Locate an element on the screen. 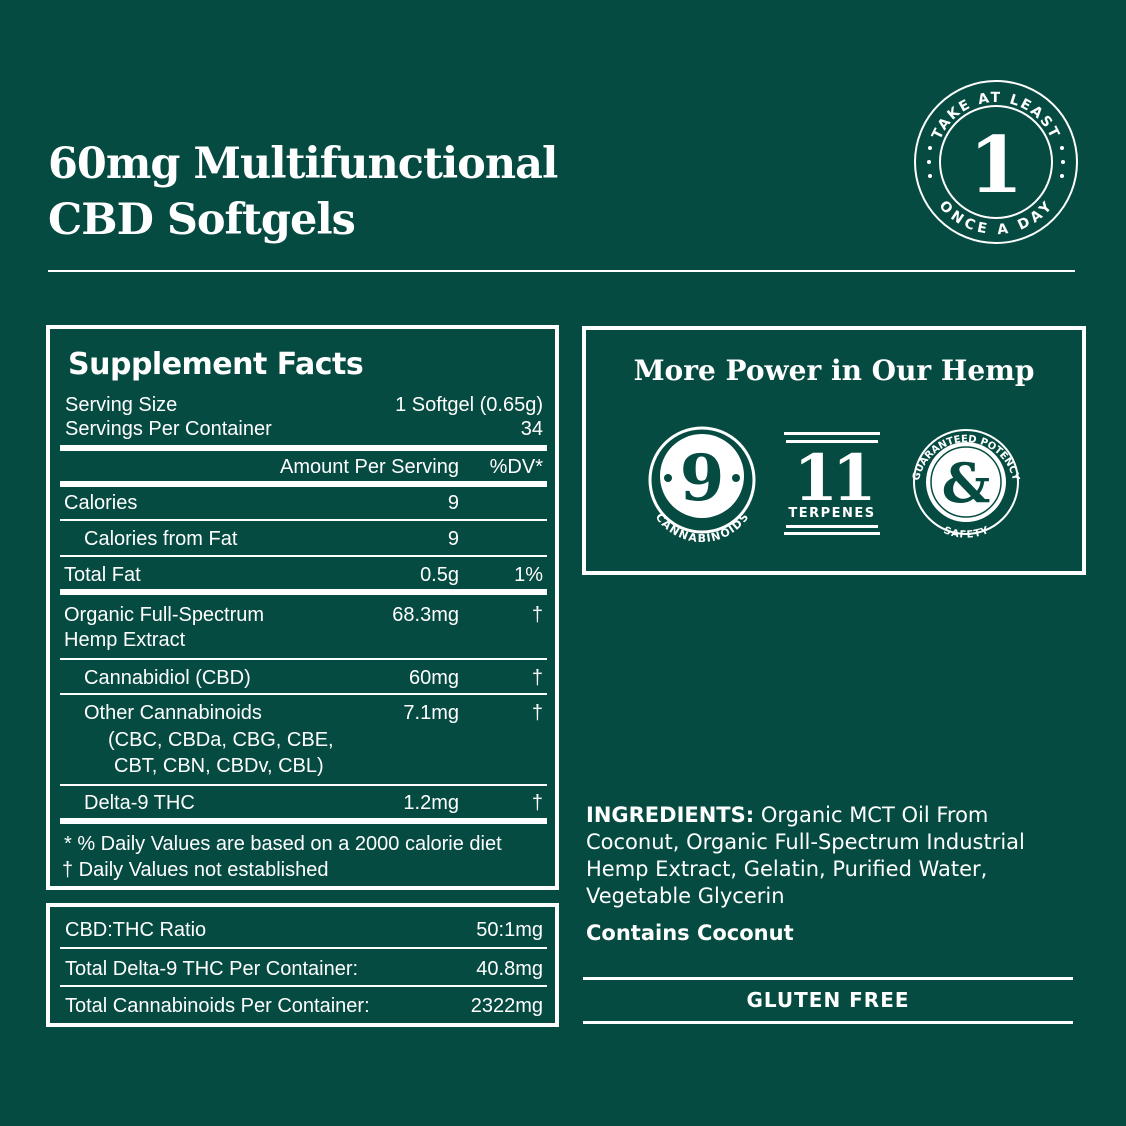 Image resolution: width=1126 pixels, height=1126 pixels. svg-text: 11 is located at coordinates (832, 478).